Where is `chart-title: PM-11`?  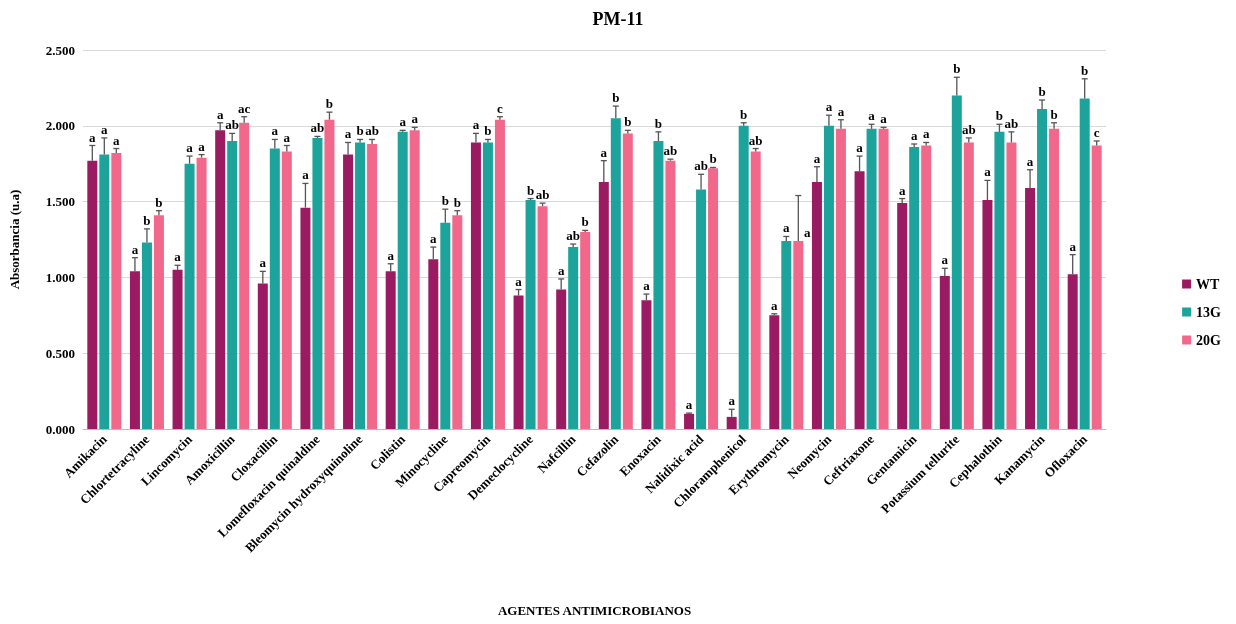
chart-title: PM-11 is located at coordinates (618, 19).